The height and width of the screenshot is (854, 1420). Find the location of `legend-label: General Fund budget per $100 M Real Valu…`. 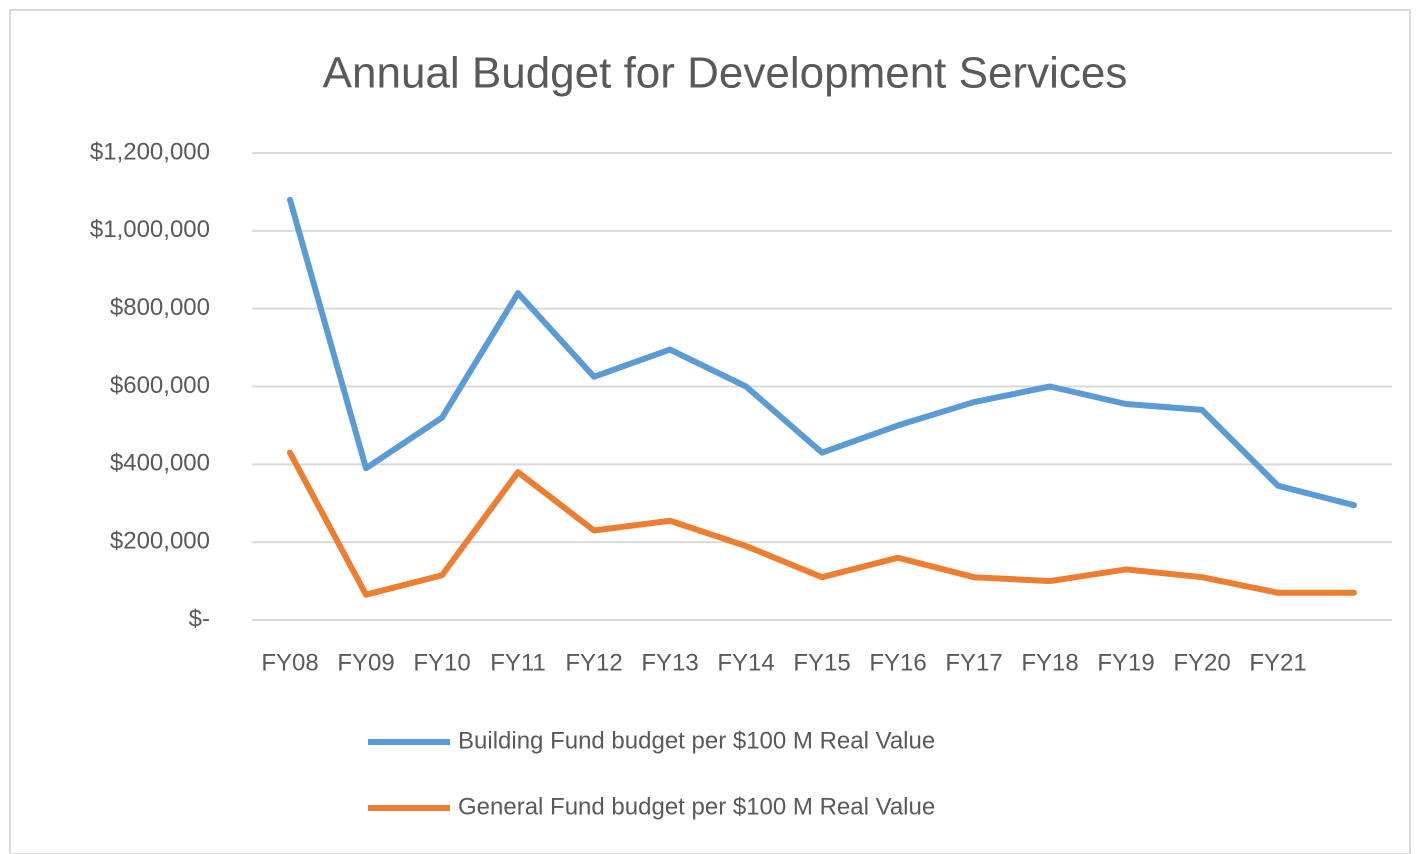

legend-label: General Fund budget per $100 M Real Valu… is located at coordinates (696, 806).